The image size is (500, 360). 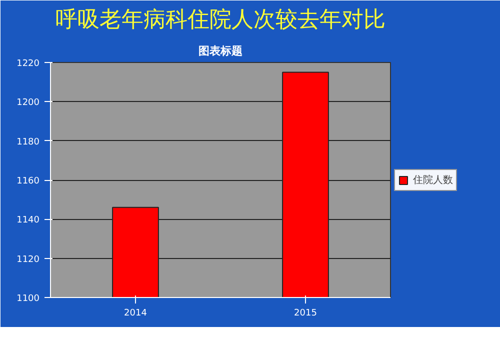 What do you see at coordinates (28, 221) in the screenshot?
I see `y-tick-label: 1140` at bounding box center [28, 221].